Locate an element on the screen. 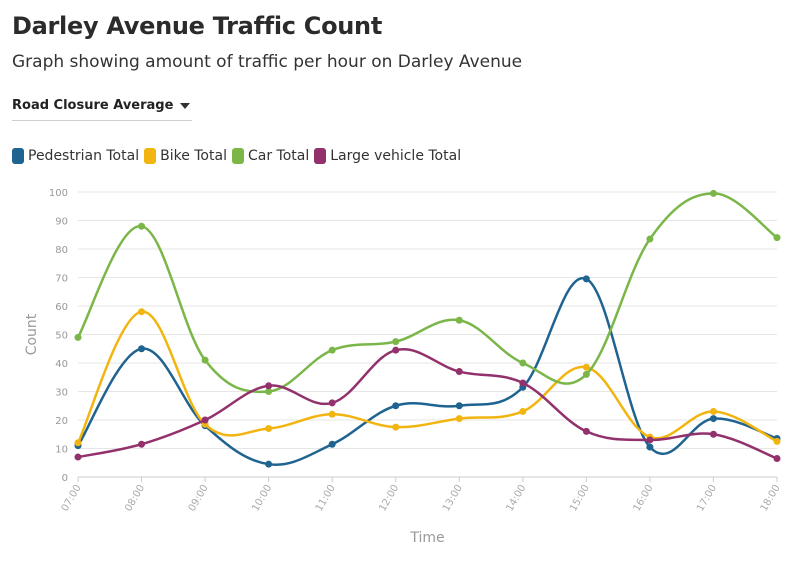 The height and width of the screenshot is (575, 796). y-tick-label: 50 is located at coordinates (61, 336).